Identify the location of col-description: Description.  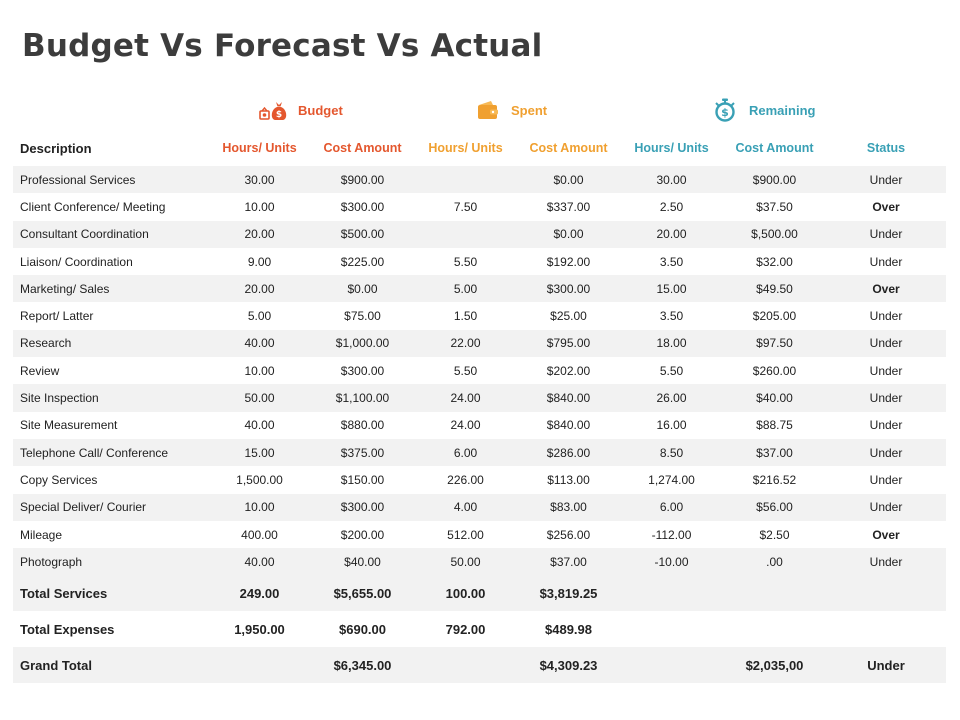
(56, 148).